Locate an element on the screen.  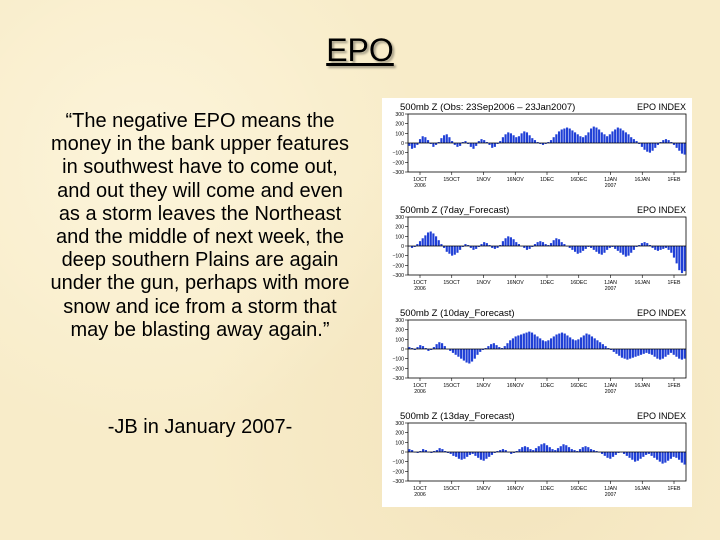
x-tick-label: 16NOV is located at coordinates (516, 180).